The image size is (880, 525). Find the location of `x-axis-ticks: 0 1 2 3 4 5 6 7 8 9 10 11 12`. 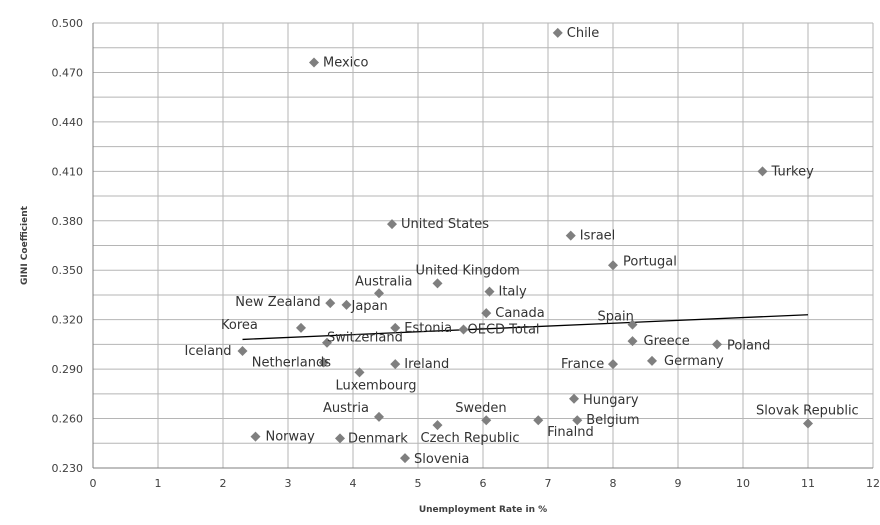

x-axis-ticks: 0 1 2 3 4 5 6 7 8 9 10 11 12 is located at coordinates (485, 483).